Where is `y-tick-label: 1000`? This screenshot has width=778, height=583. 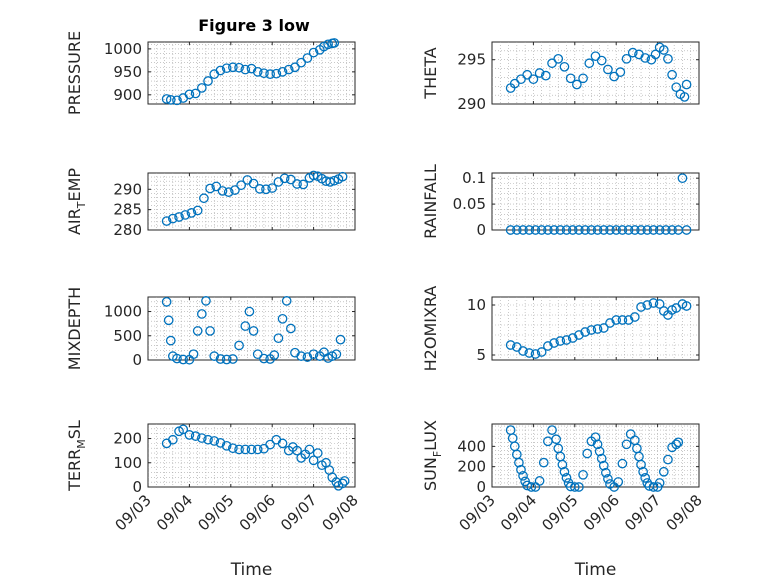
y-tick-label: 1000 is located at coordinates (123, 312).